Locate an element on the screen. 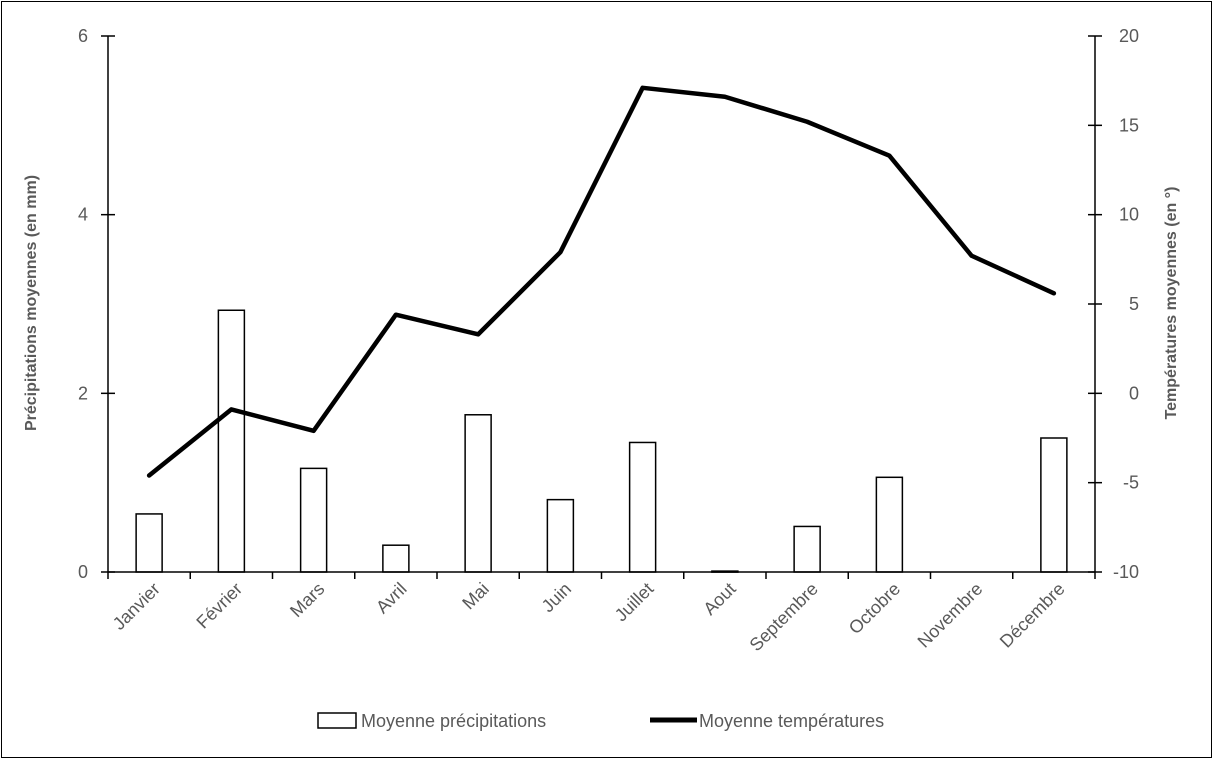  right-tick-label-2: 0 is located at coordinates (1134, 393).